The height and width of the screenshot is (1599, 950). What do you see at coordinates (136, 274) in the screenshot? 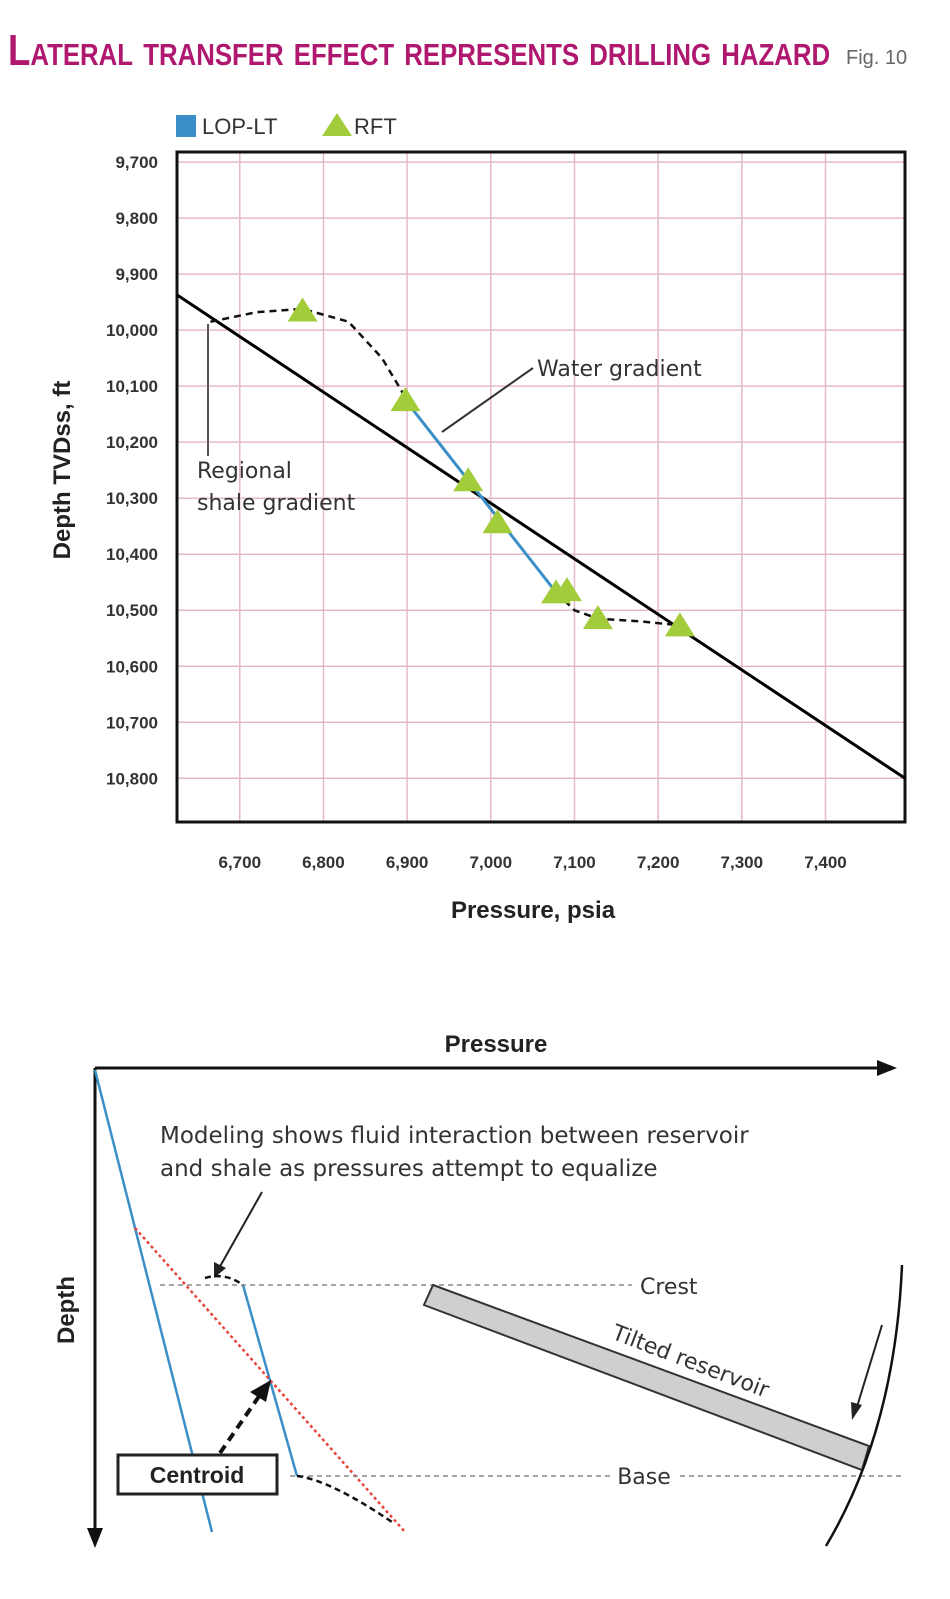
I see `y-tick-label: 9,900` at bounding box center [136, 274].